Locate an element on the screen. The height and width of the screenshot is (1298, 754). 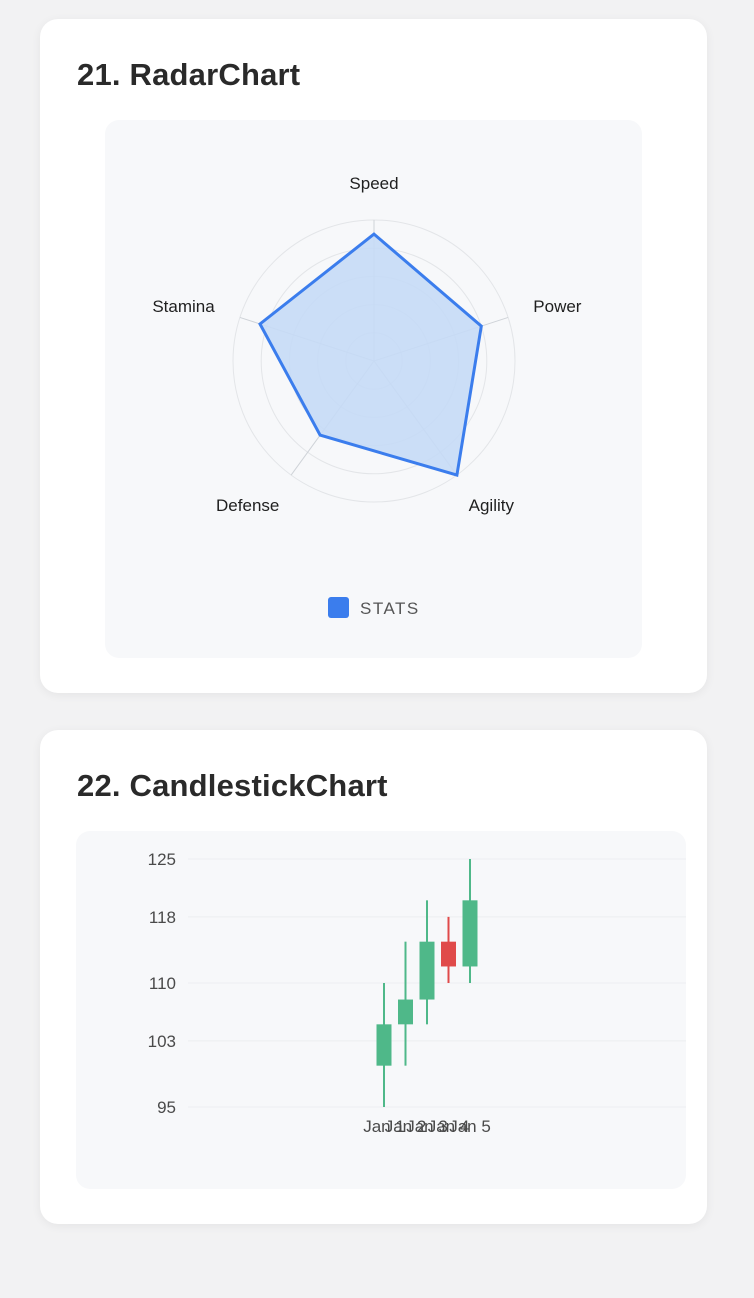
radar-axis-label: Power is located at coordinates (557, 306).